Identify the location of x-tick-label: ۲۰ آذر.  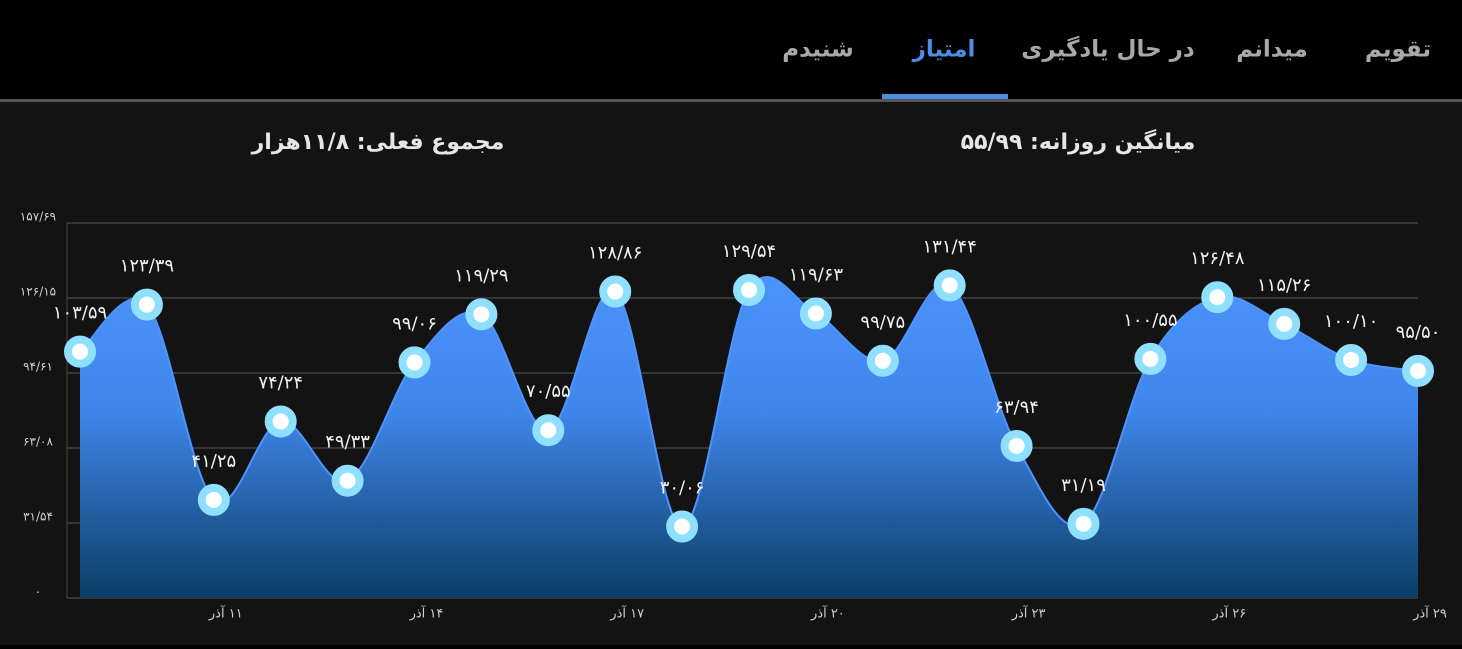
(827, 613).